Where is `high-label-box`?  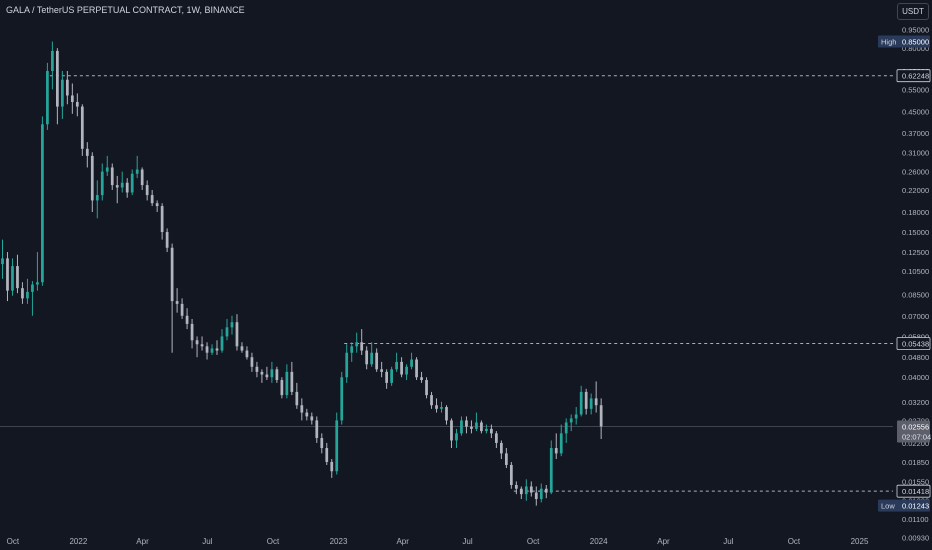
high-label-box is located at coordinates (904, 41).